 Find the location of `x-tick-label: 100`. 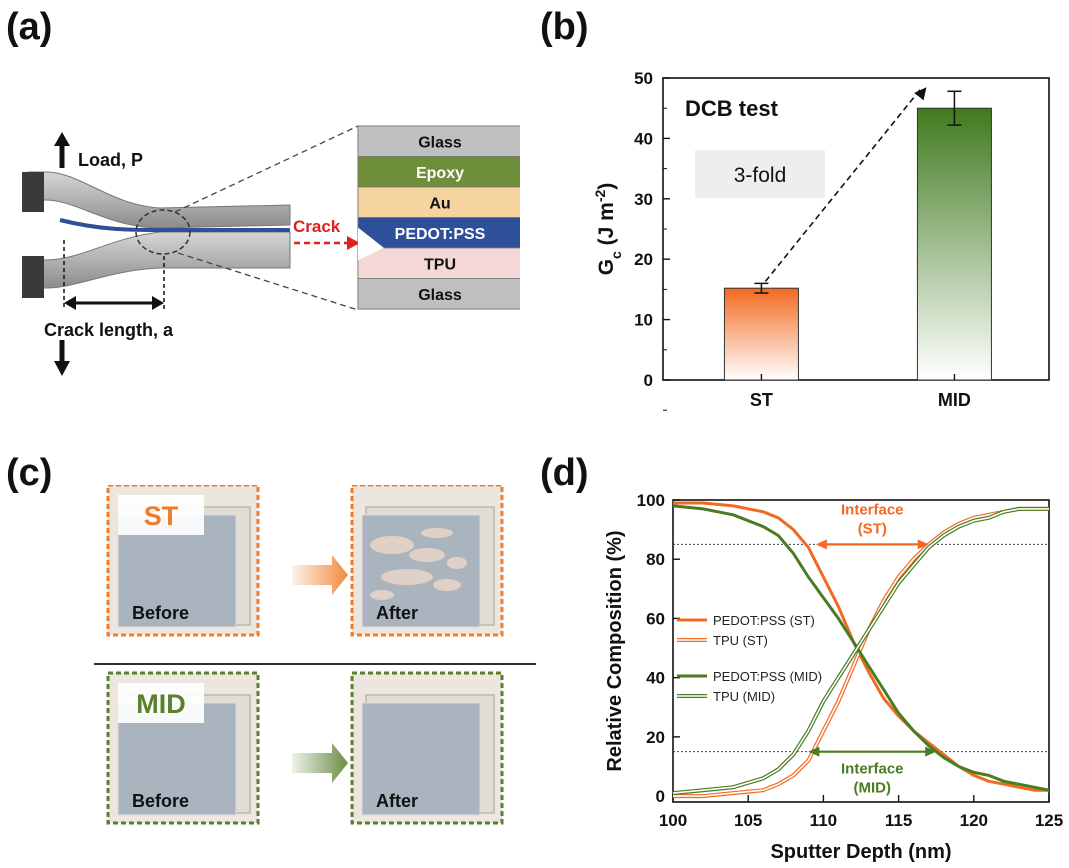

x-tick-label: 100 is located at coordinates (673, 820).